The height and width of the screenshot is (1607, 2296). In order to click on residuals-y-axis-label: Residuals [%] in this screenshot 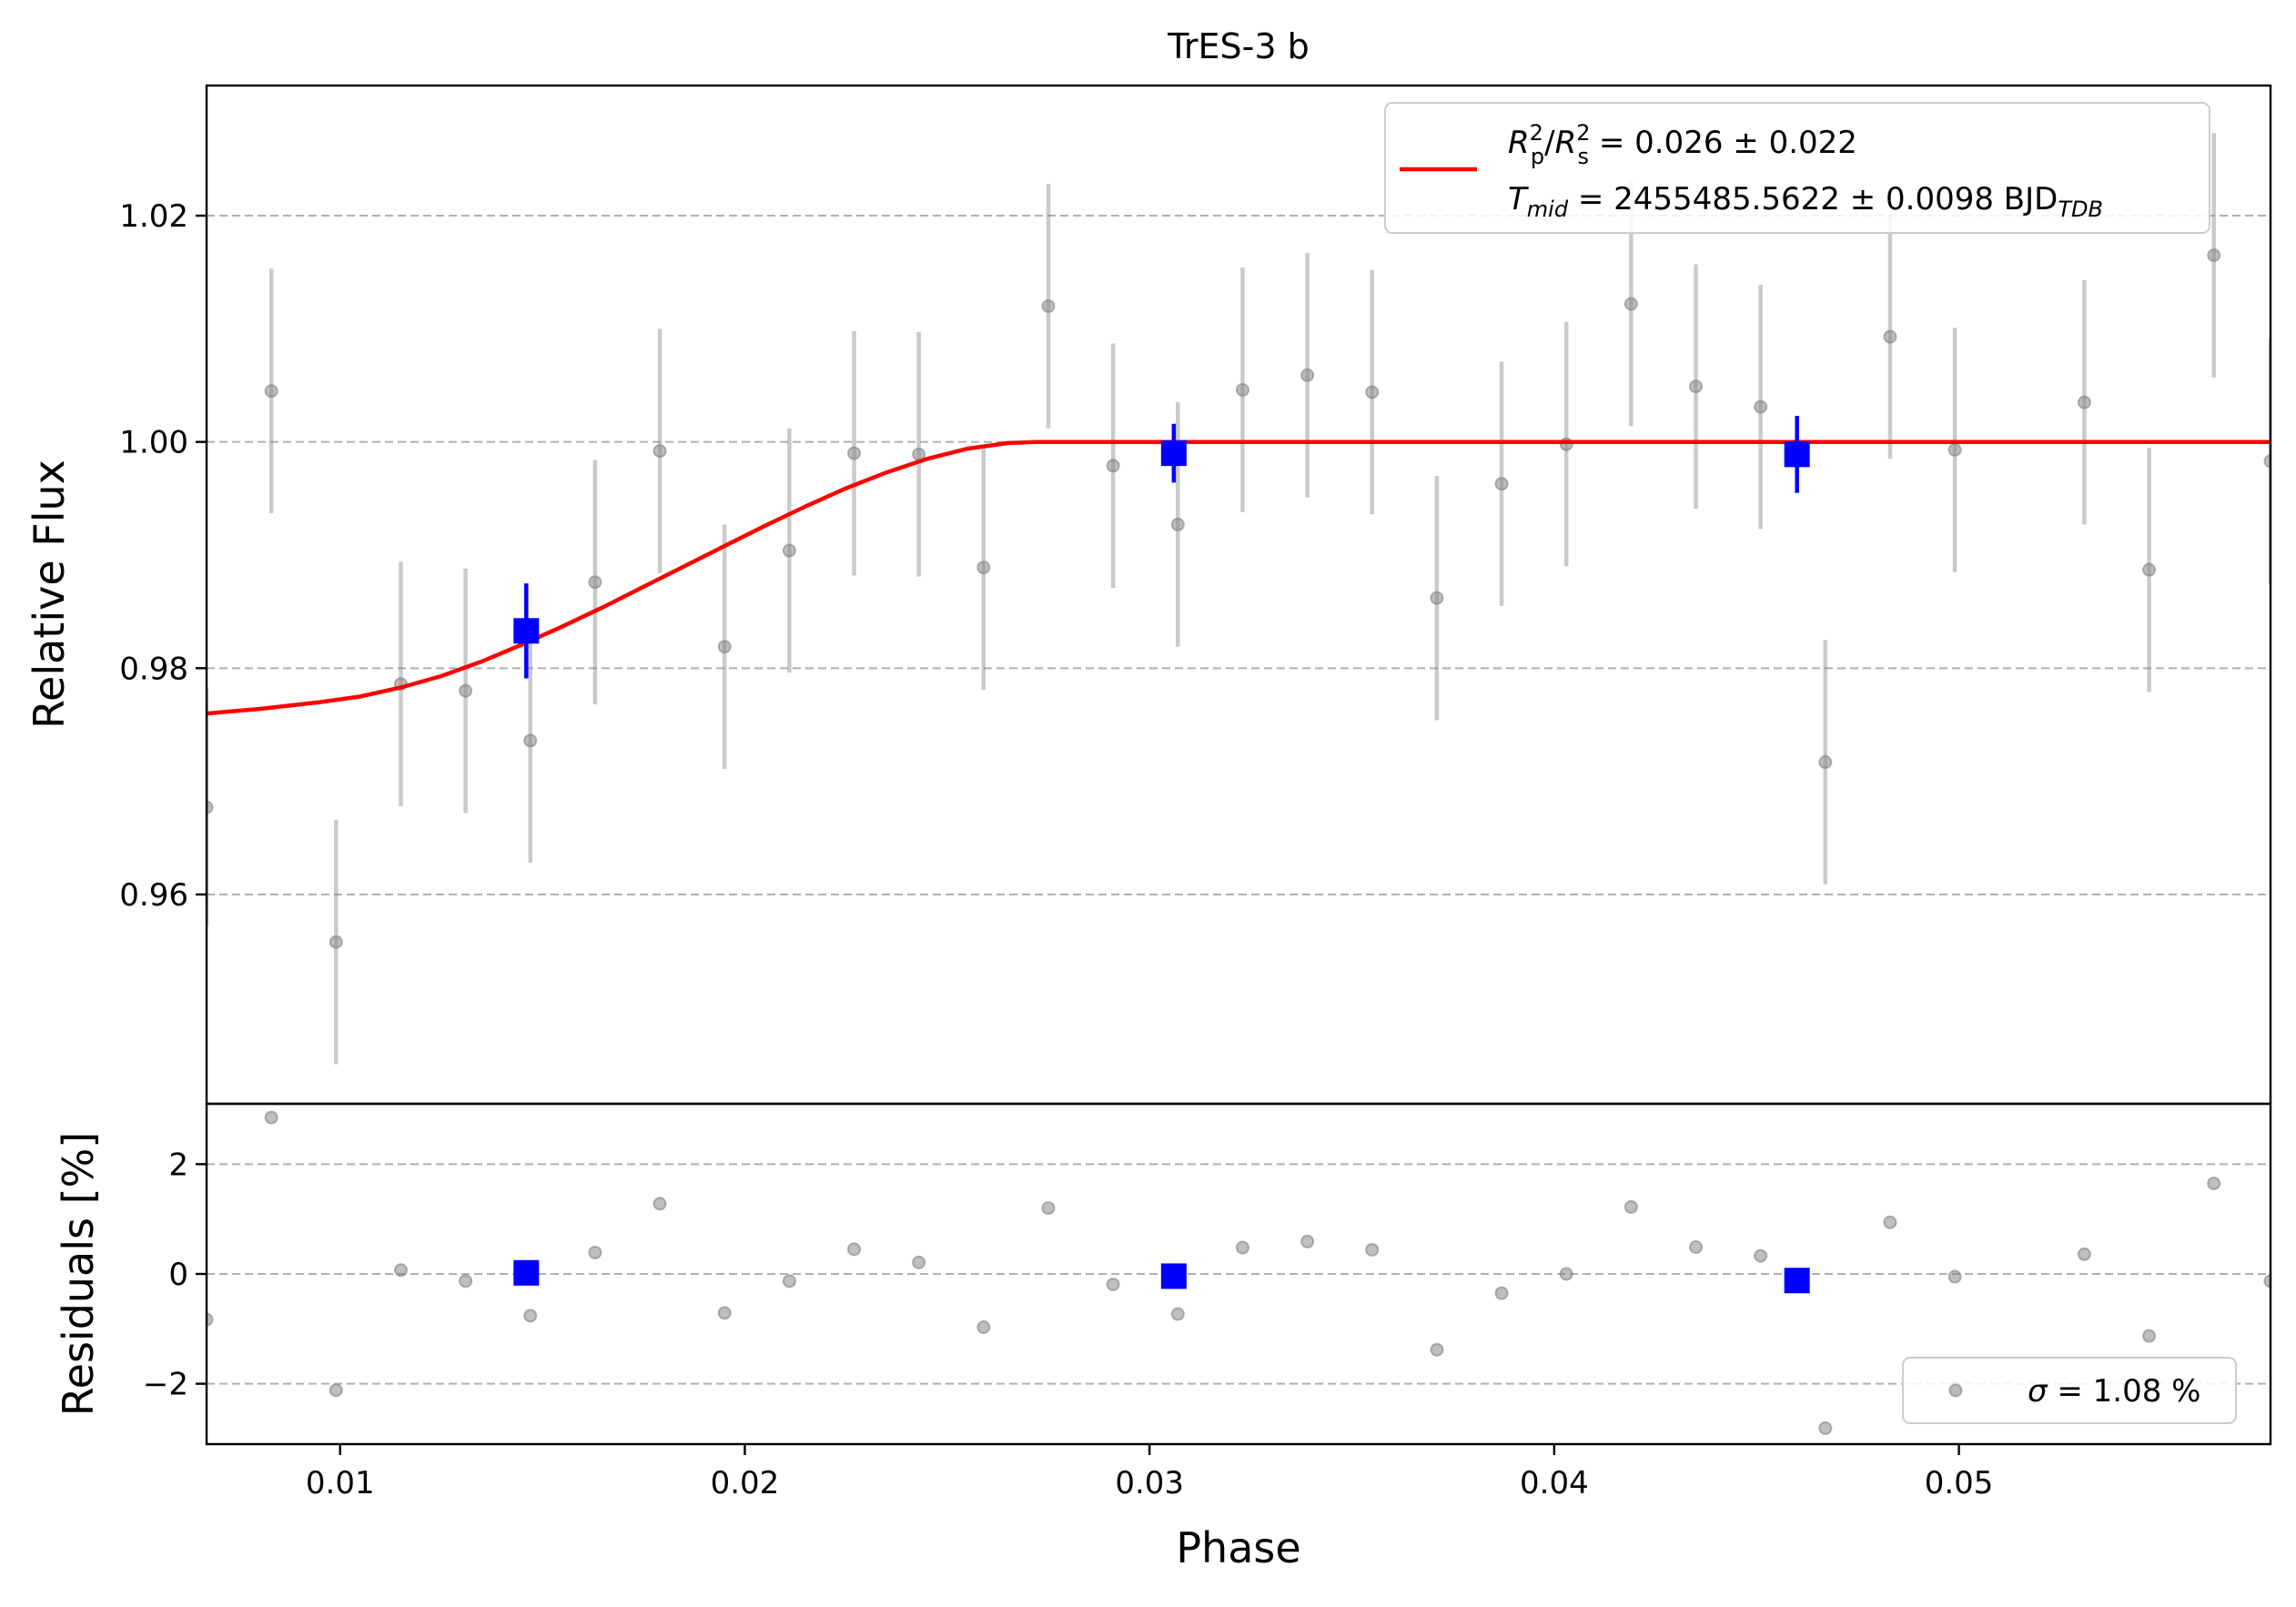, I will do `click(78, 1274)`.